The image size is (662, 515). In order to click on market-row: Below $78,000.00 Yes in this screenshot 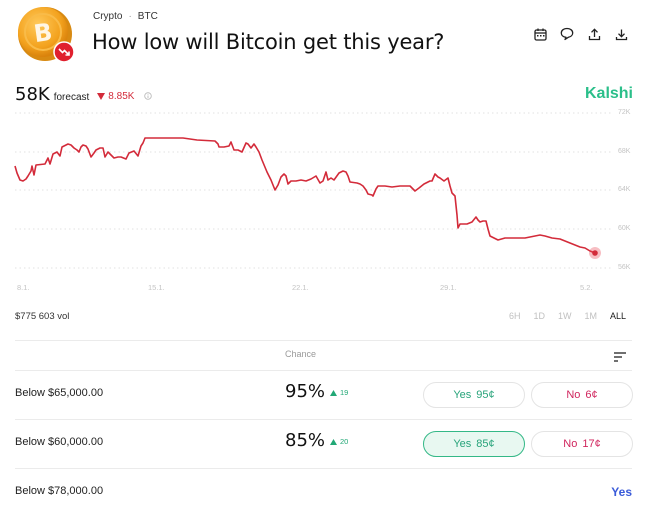, I will do `click(323, 492)`.